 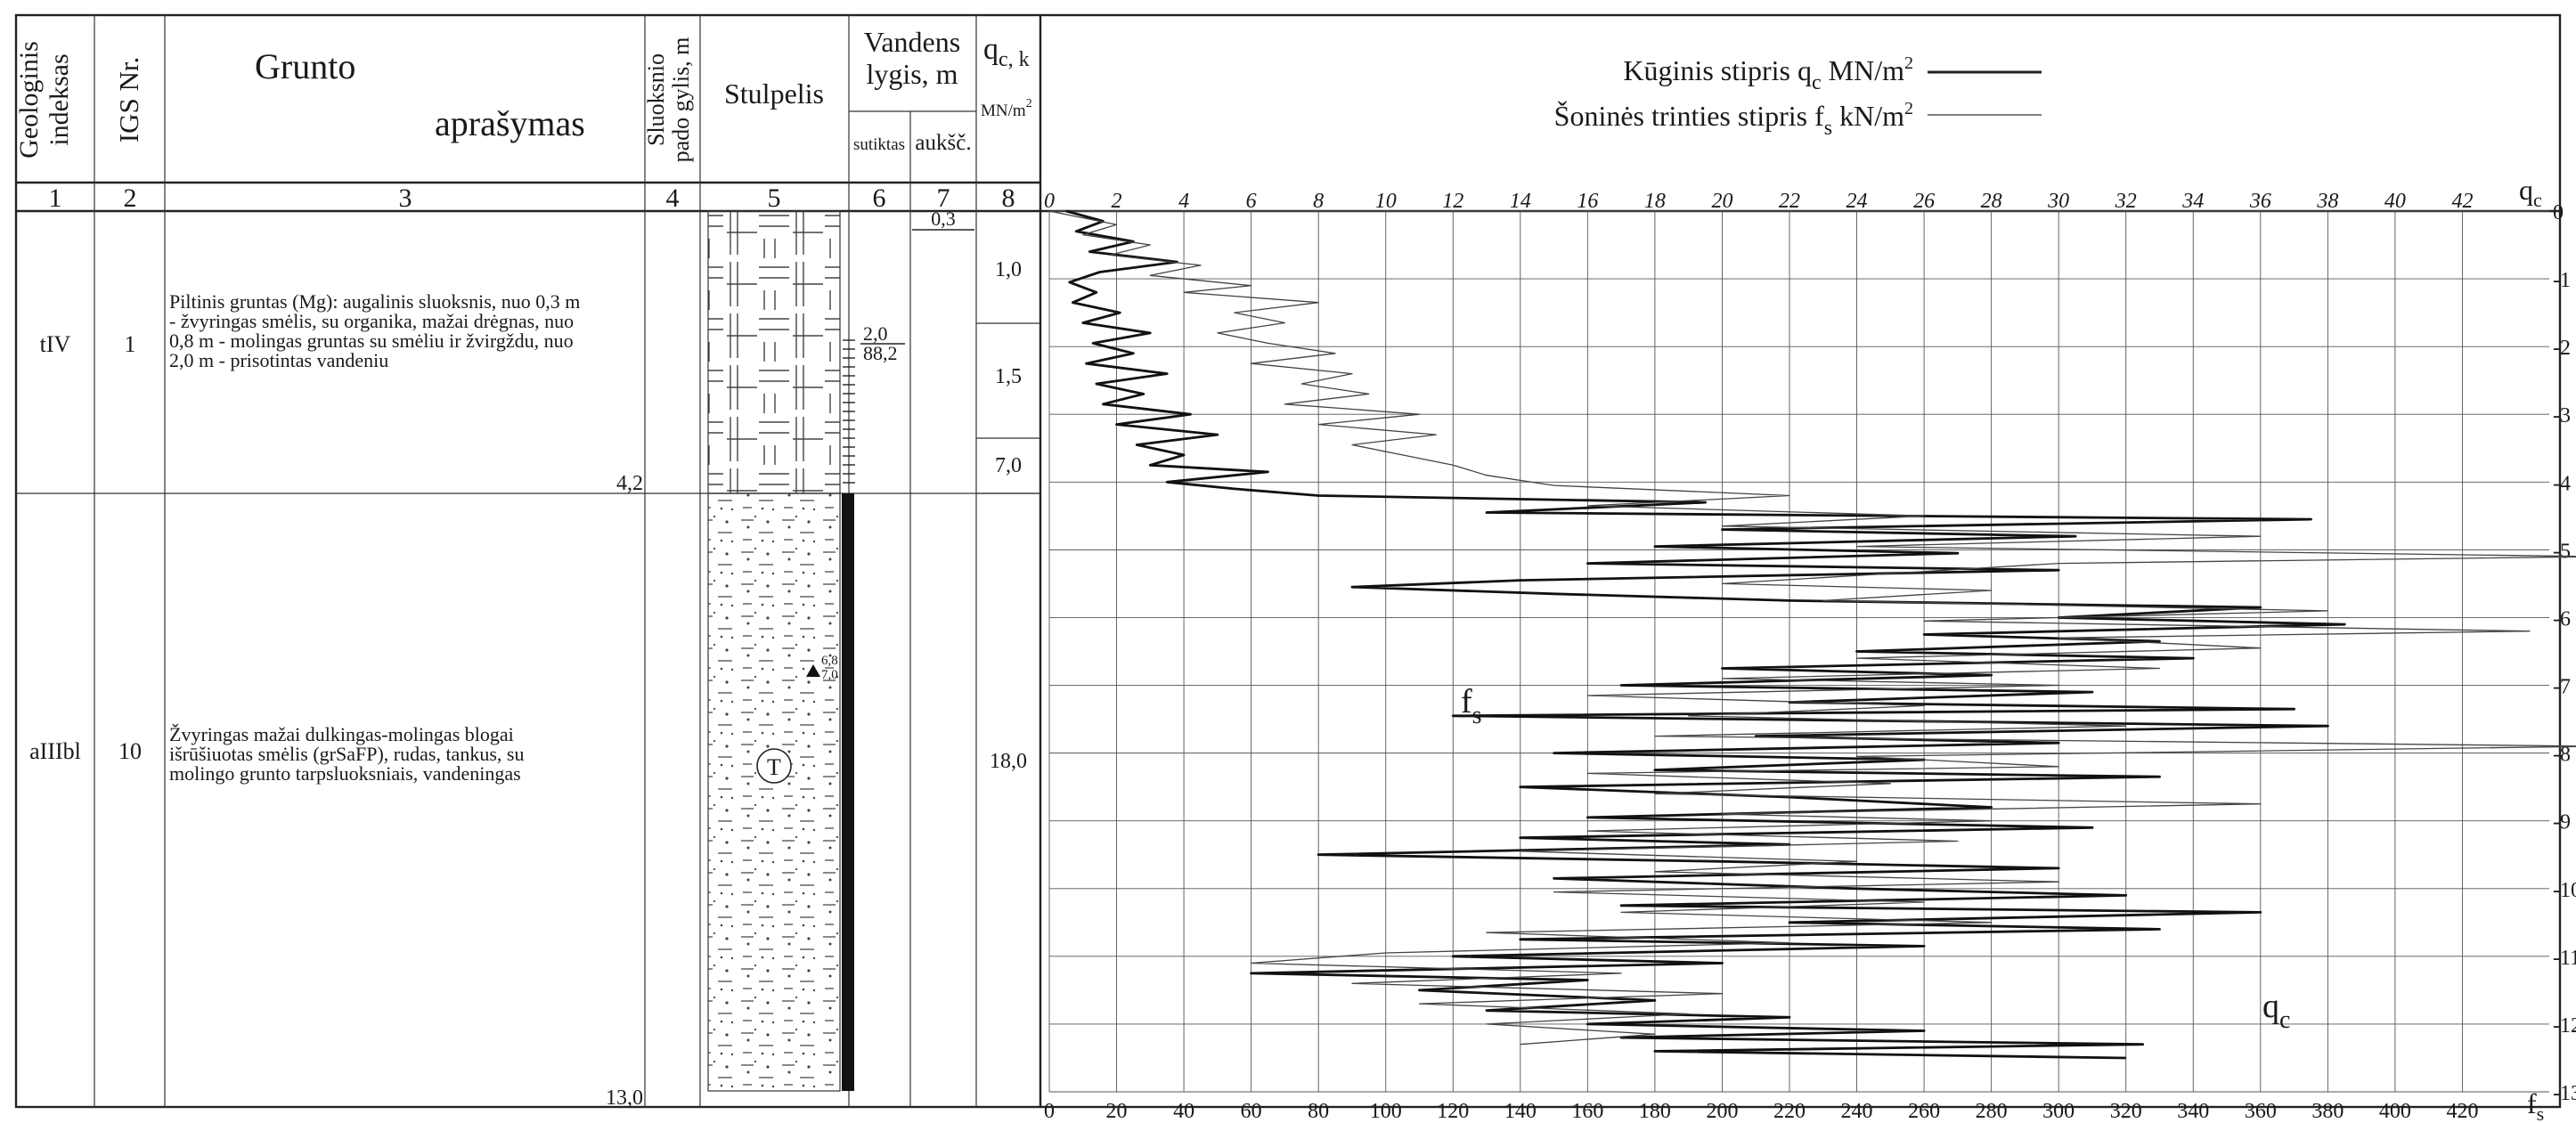 What do you see at coordinates (774, 93) in the screenshot?
I see `header-column-graphic: Stulpelis` at bounding box center [774, 93].